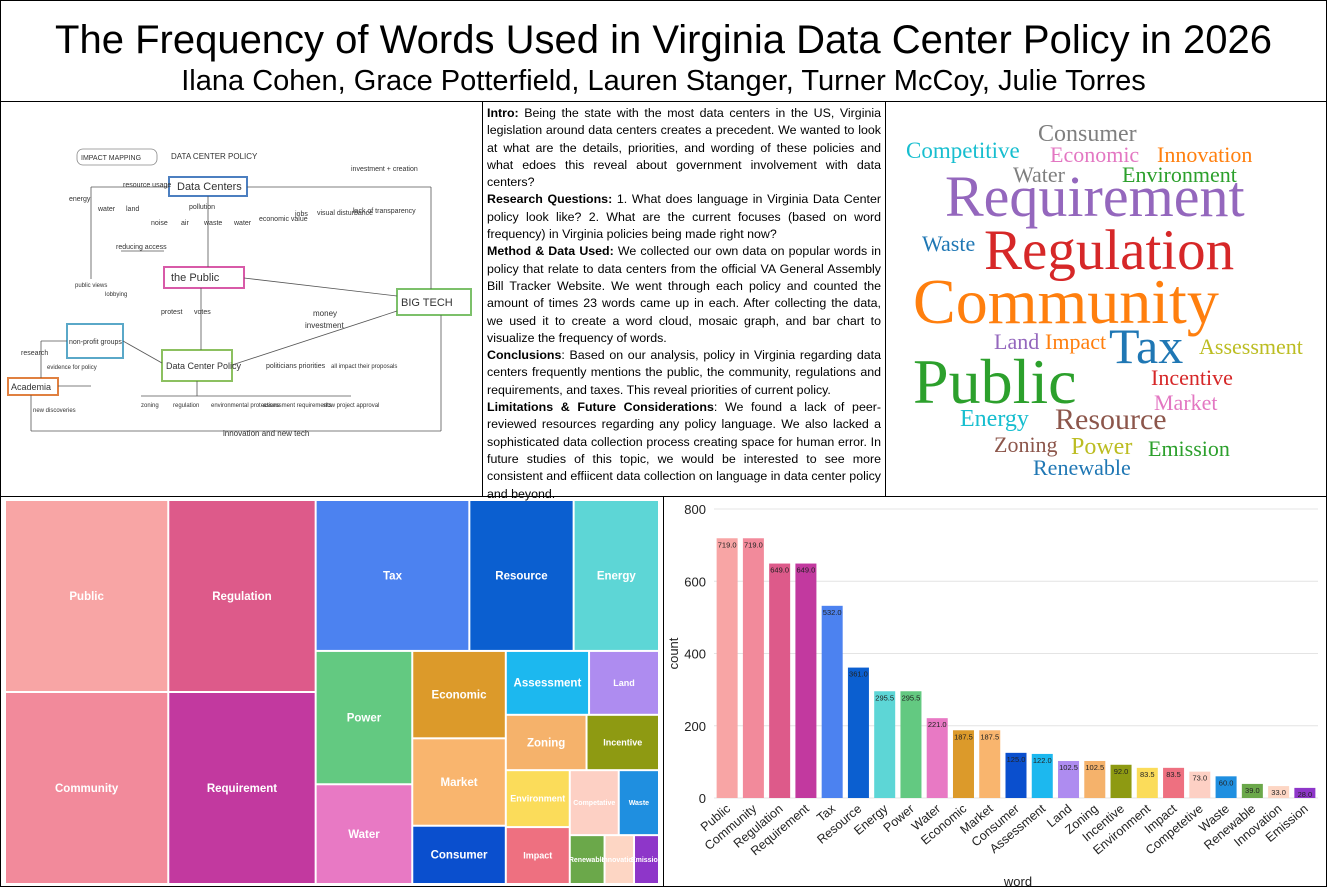 This screenshot has width=1327, height=887. Describe the element at coordinates (80, 199) in the screenshot. I see `diagram-label: energy` at that location.